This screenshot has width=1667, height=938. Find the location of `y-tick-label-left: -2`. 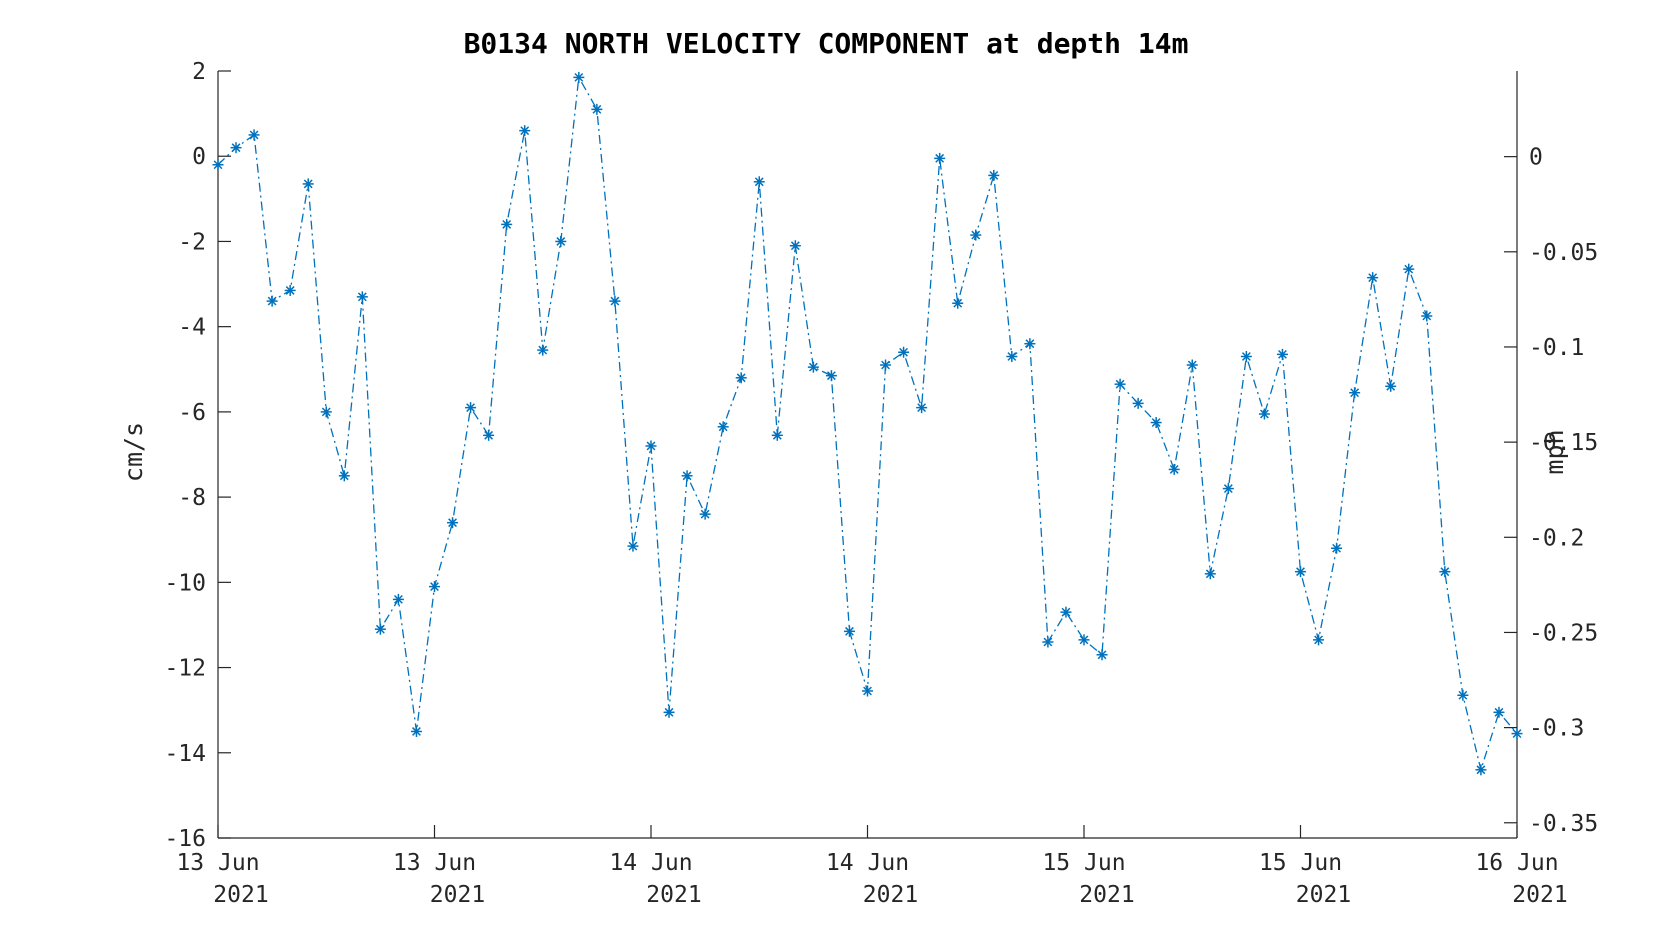

y-tick-label-left: -2 is located at coordinates (192, 242).